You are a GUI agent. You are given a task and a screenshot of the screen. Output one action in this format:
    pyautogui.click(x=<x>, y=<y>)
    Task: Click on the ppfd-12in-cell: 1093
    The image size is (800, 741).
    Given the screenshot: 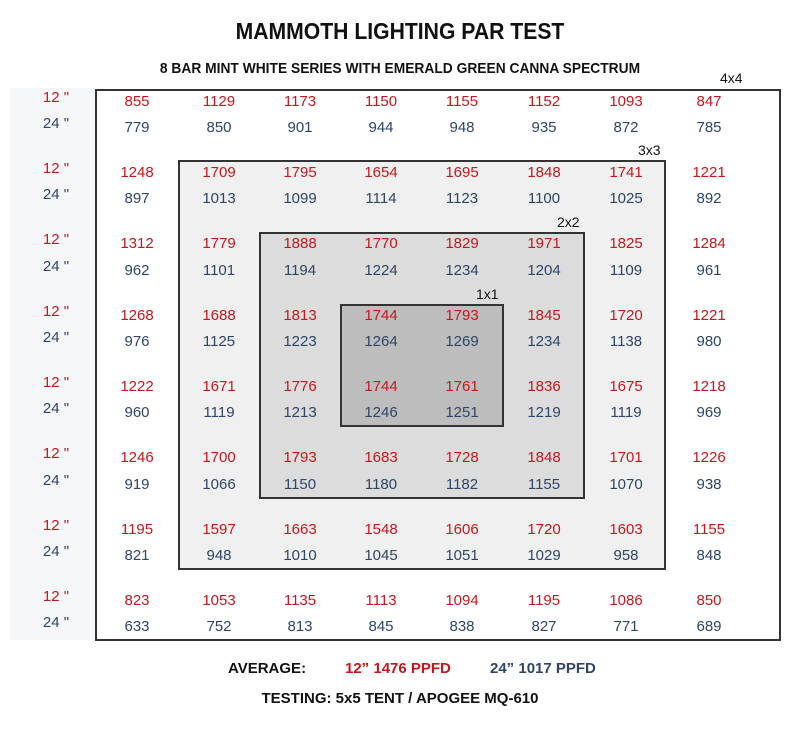 What is the action you would take?
    pyautogui.click(x=626, y=101)
    